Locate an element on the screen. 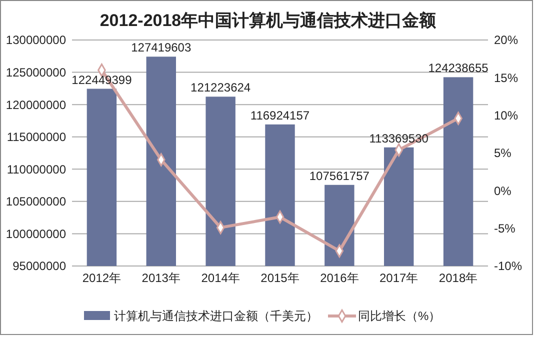 The width and height of the screenshot is (536, 338). x-tick-label: 2017年 is located at coordinates (399, 278).